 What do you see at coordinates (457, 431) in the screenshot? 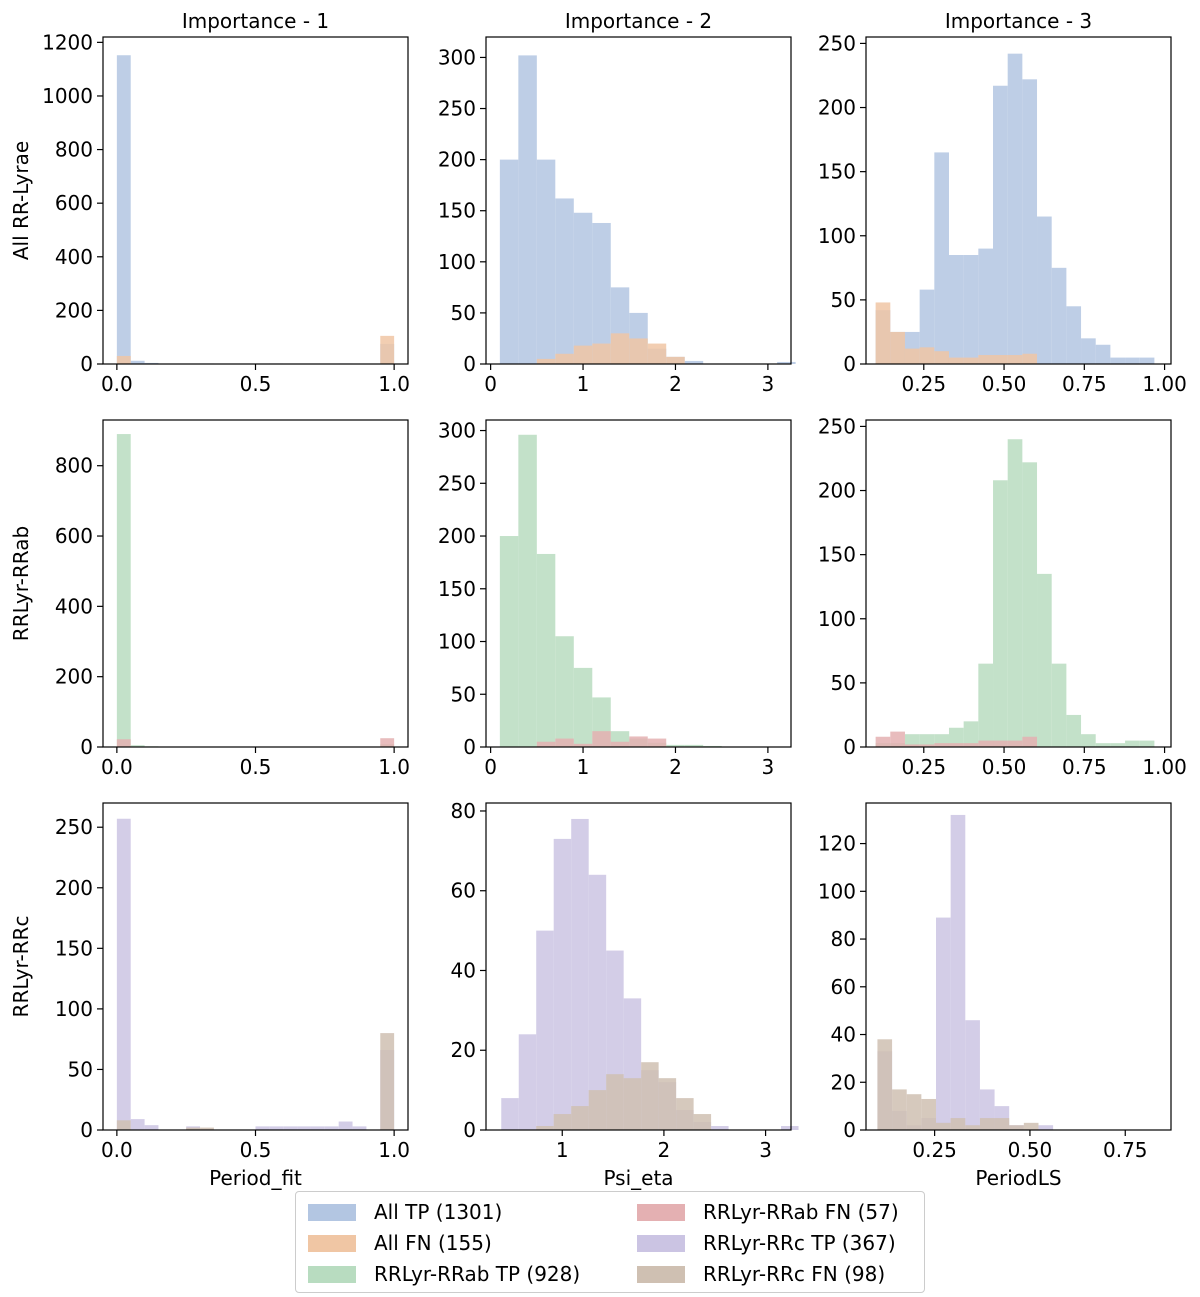
I see `y-tick-label: 300` at bounding box center [457, 431].